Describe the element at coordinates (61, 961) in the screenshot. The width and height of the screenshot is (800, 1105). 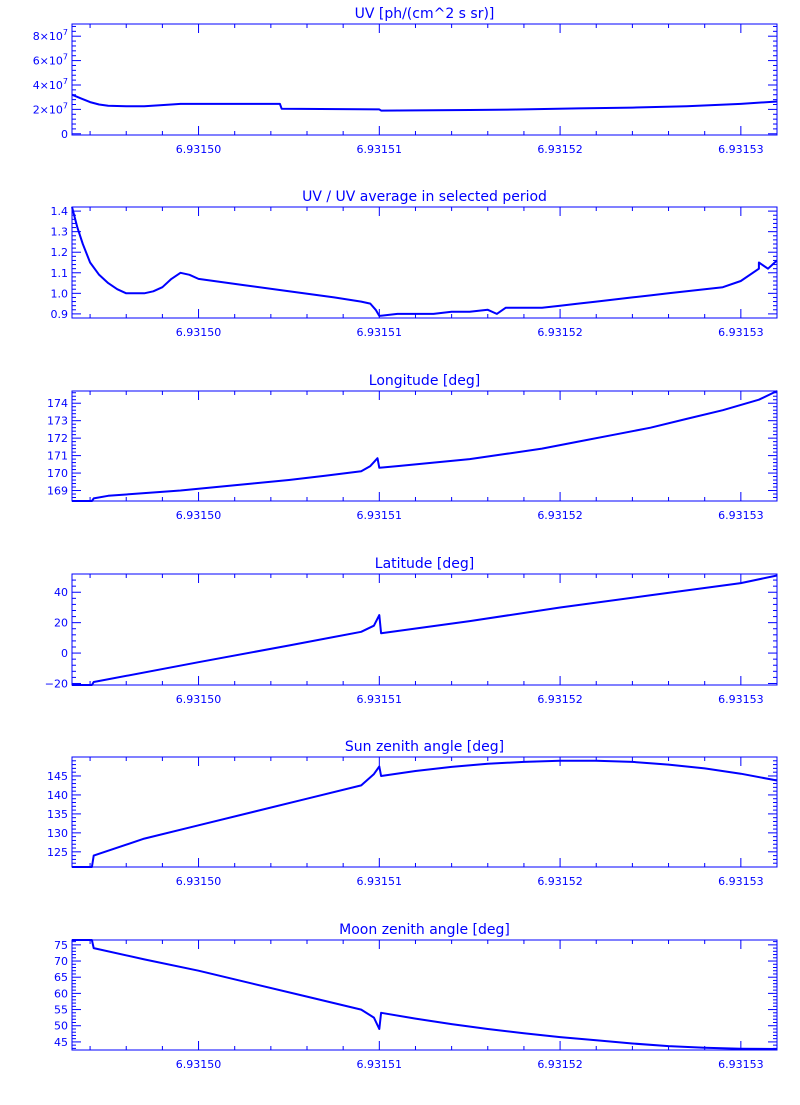
I see `y-tick-label: 70` at that location.